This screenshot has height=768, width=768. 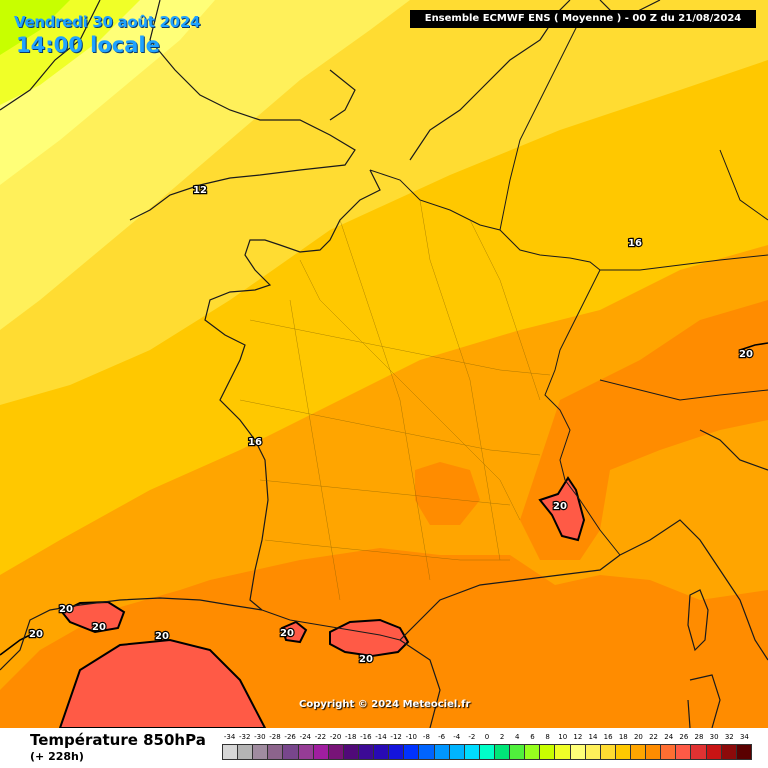 I want to click on legend-tick-label: -18, so click(x=350, y=737).